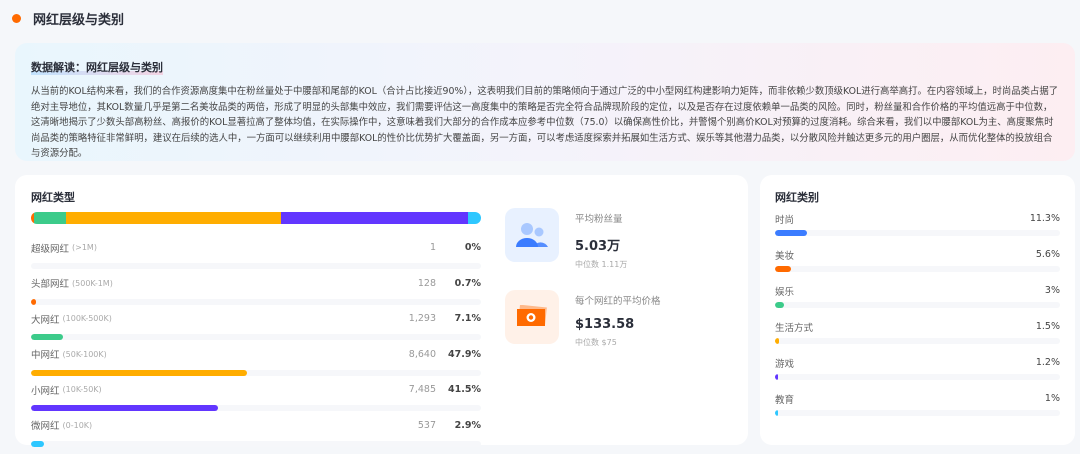 This screenshot has height=454, width=1080. What do you see at coordinates (406, 354) in the screenshot?
I see `tier-count: 8,640` at bounding box center [406, 354].